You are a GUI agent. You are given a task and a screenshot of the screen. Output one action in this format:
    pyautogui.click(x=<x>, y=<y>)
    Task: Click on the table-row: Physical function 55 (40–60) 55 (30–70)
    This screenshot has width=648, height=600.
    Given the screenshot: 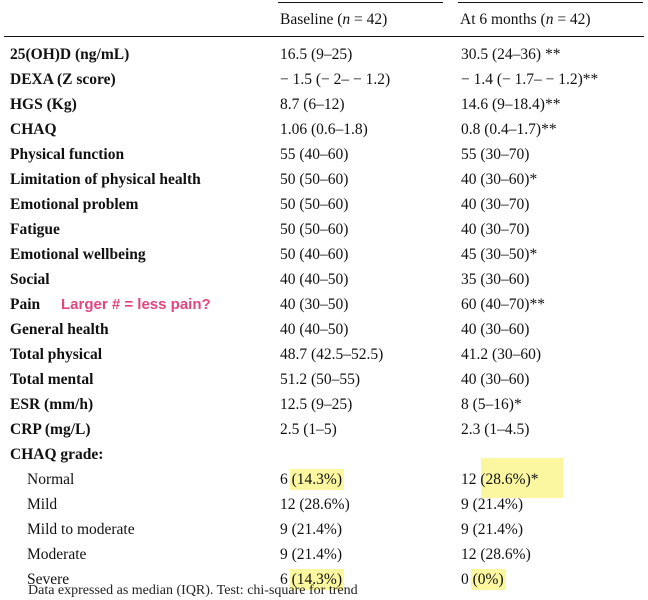 What is the action you would take?
    pyautogui.click(x=324, y=157)
    